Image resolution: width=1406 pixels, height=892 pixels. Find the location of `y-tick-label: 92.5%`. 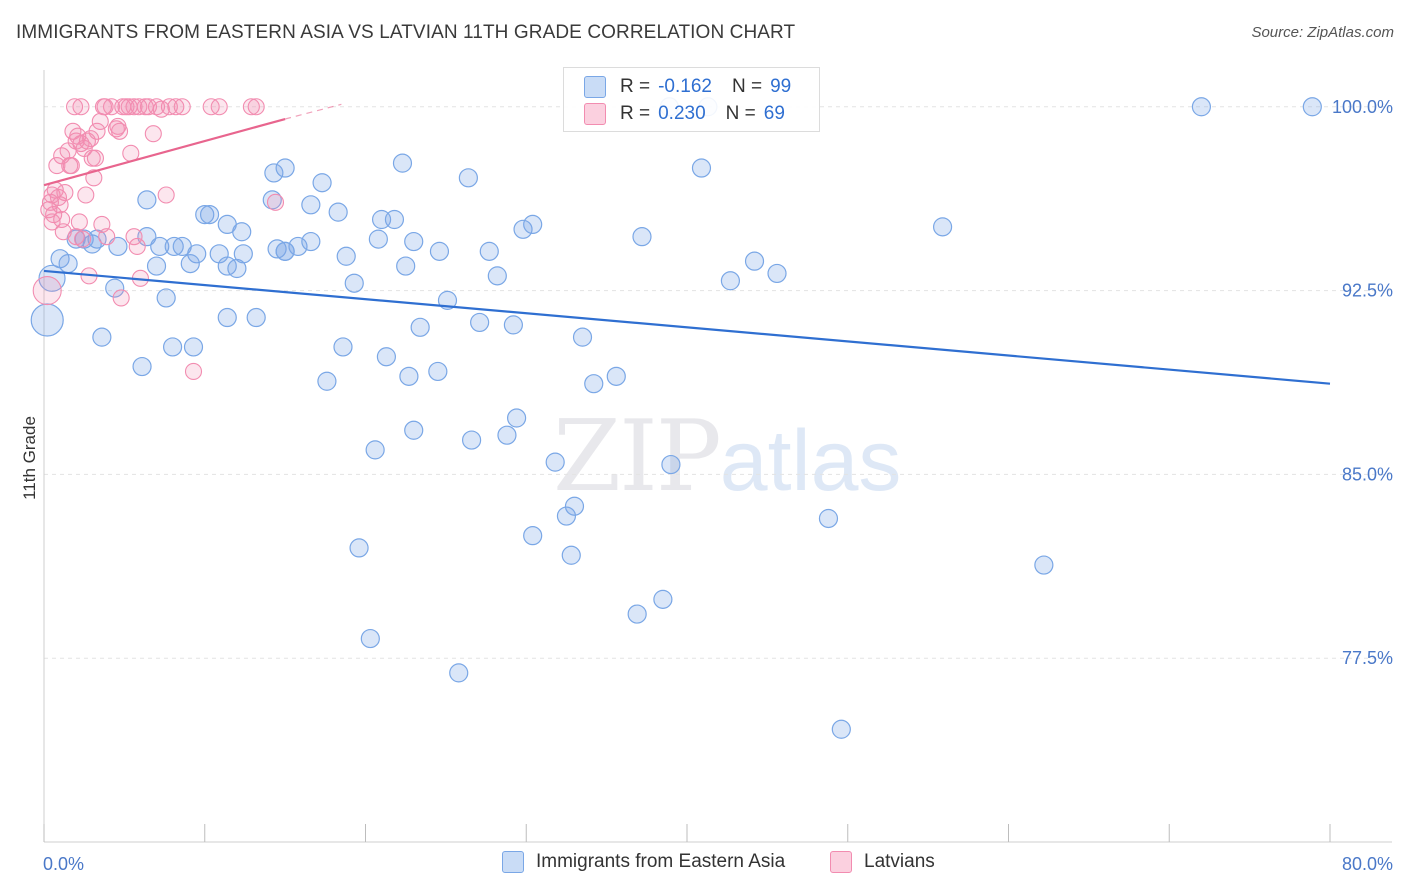

y-tick-label: 92.5% is located at coordinates (1367, 291).